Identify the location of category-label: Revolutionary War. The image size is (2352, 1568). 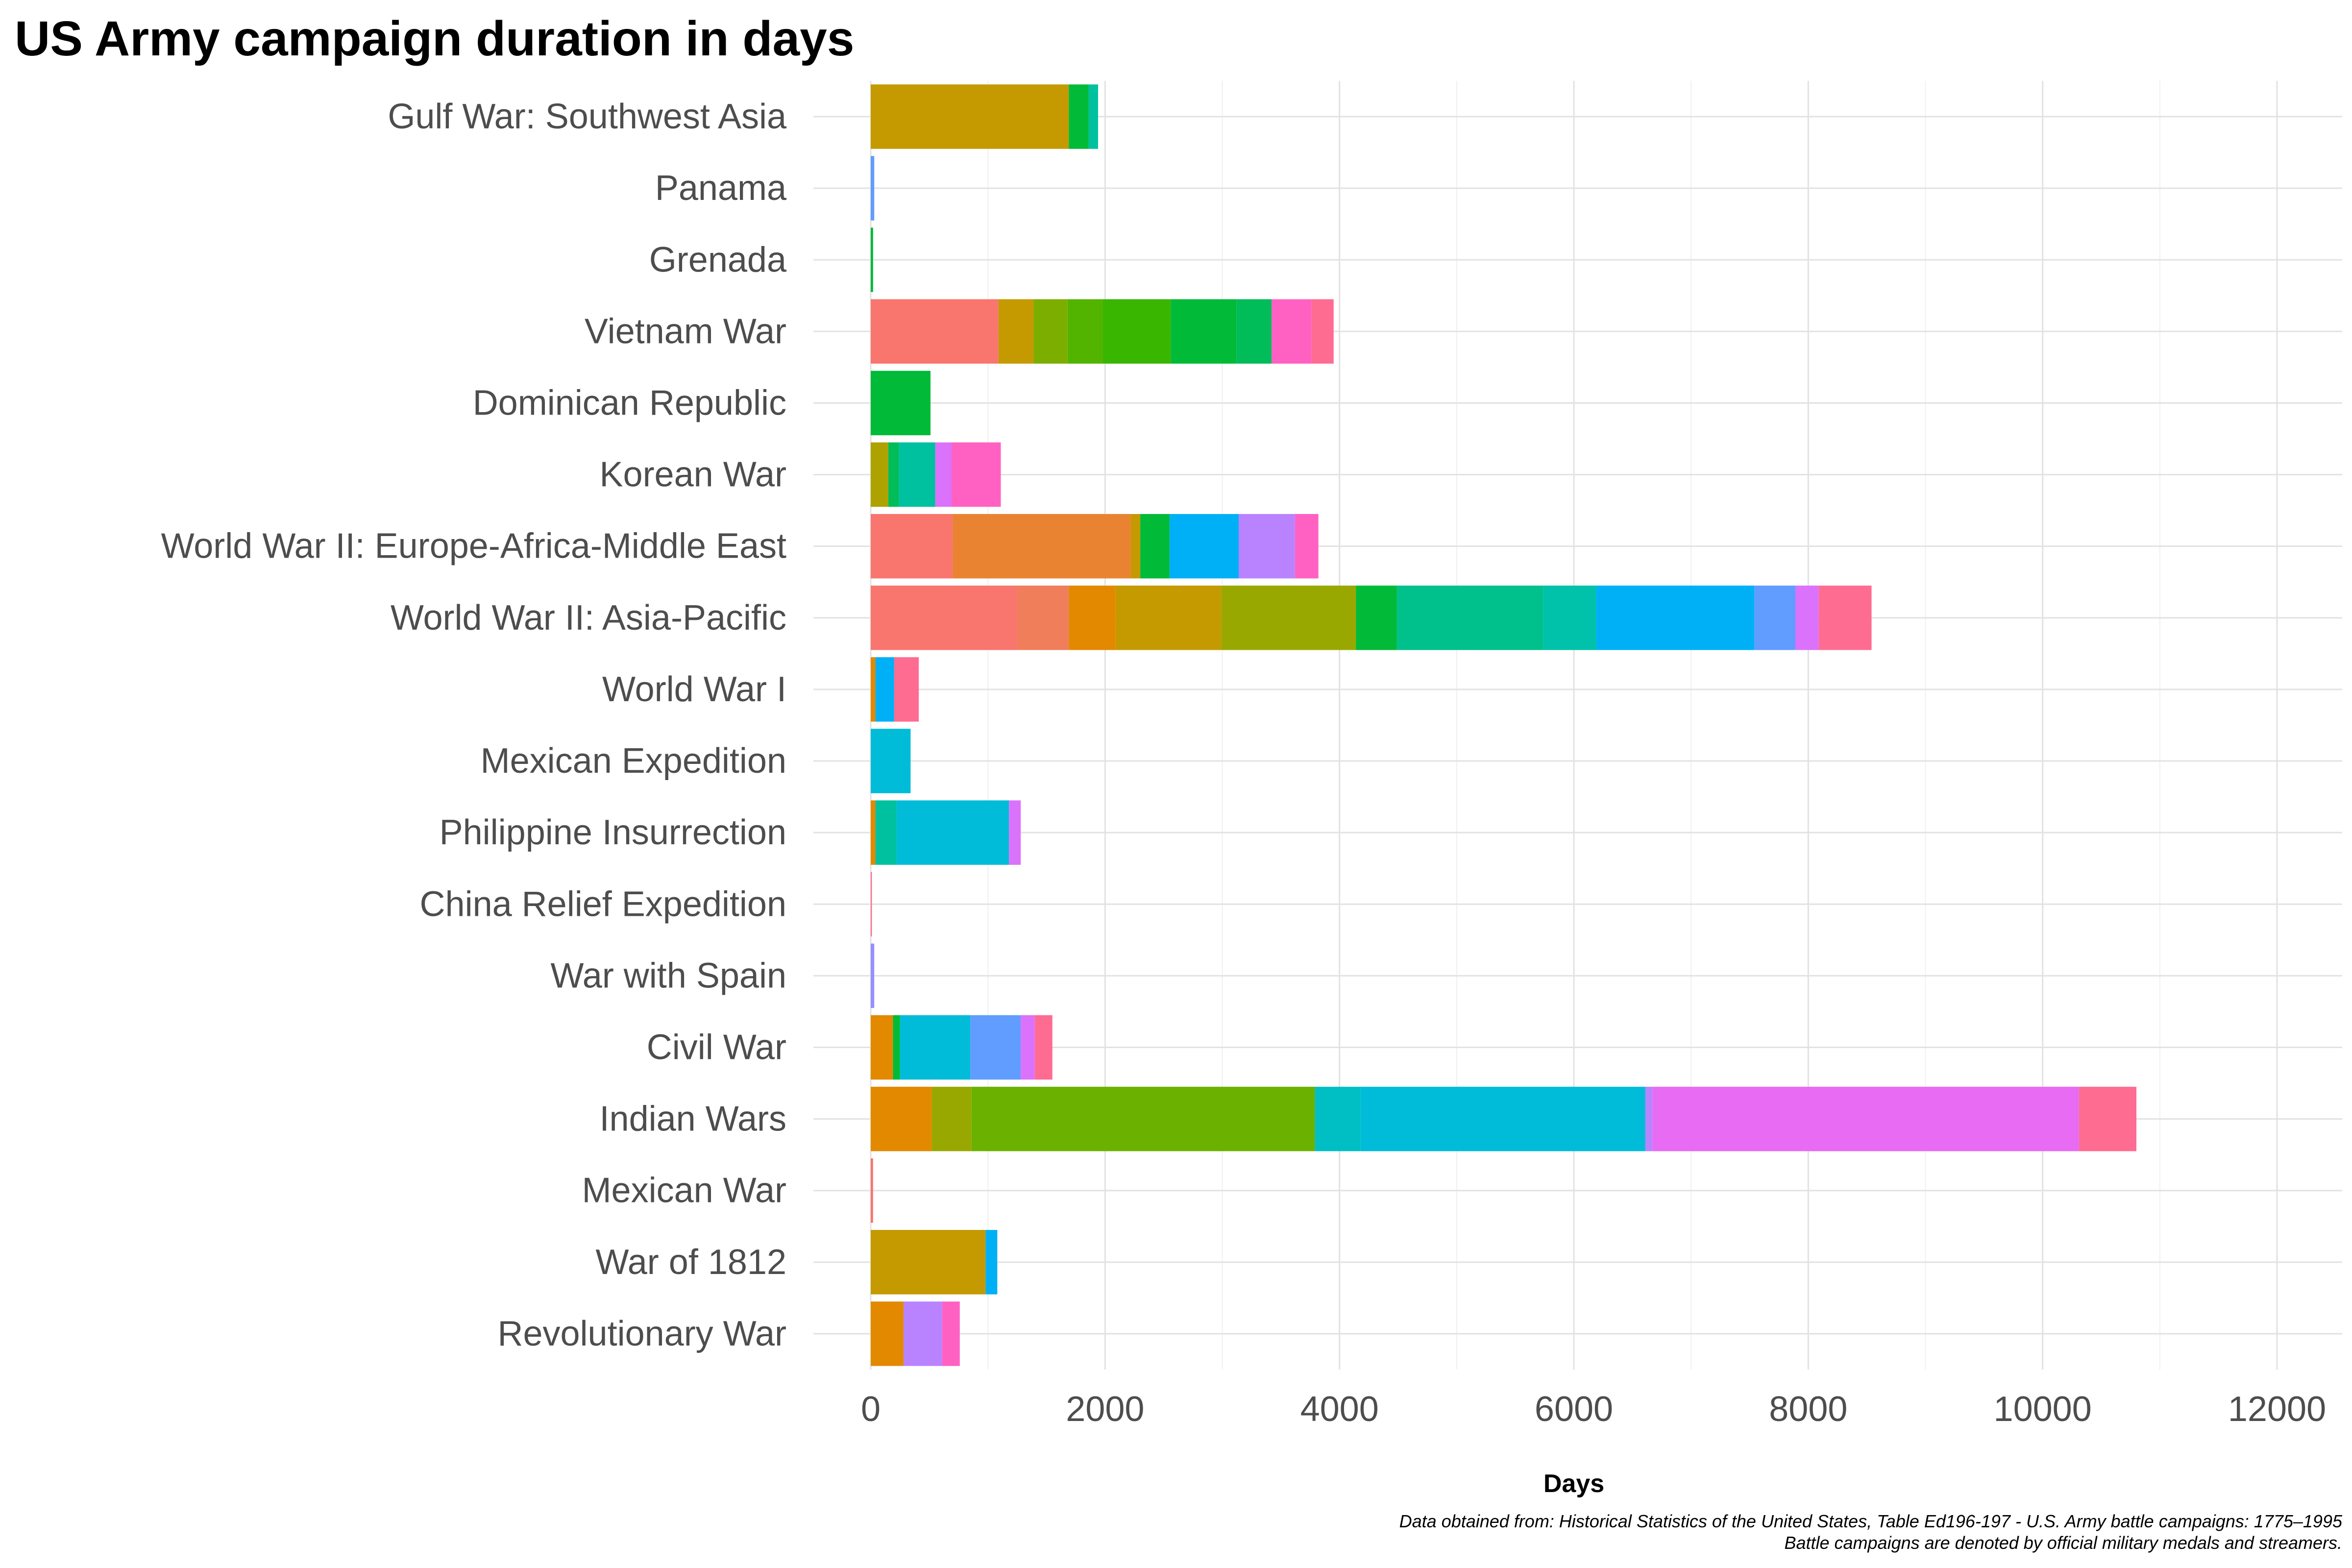
(641, 1333).